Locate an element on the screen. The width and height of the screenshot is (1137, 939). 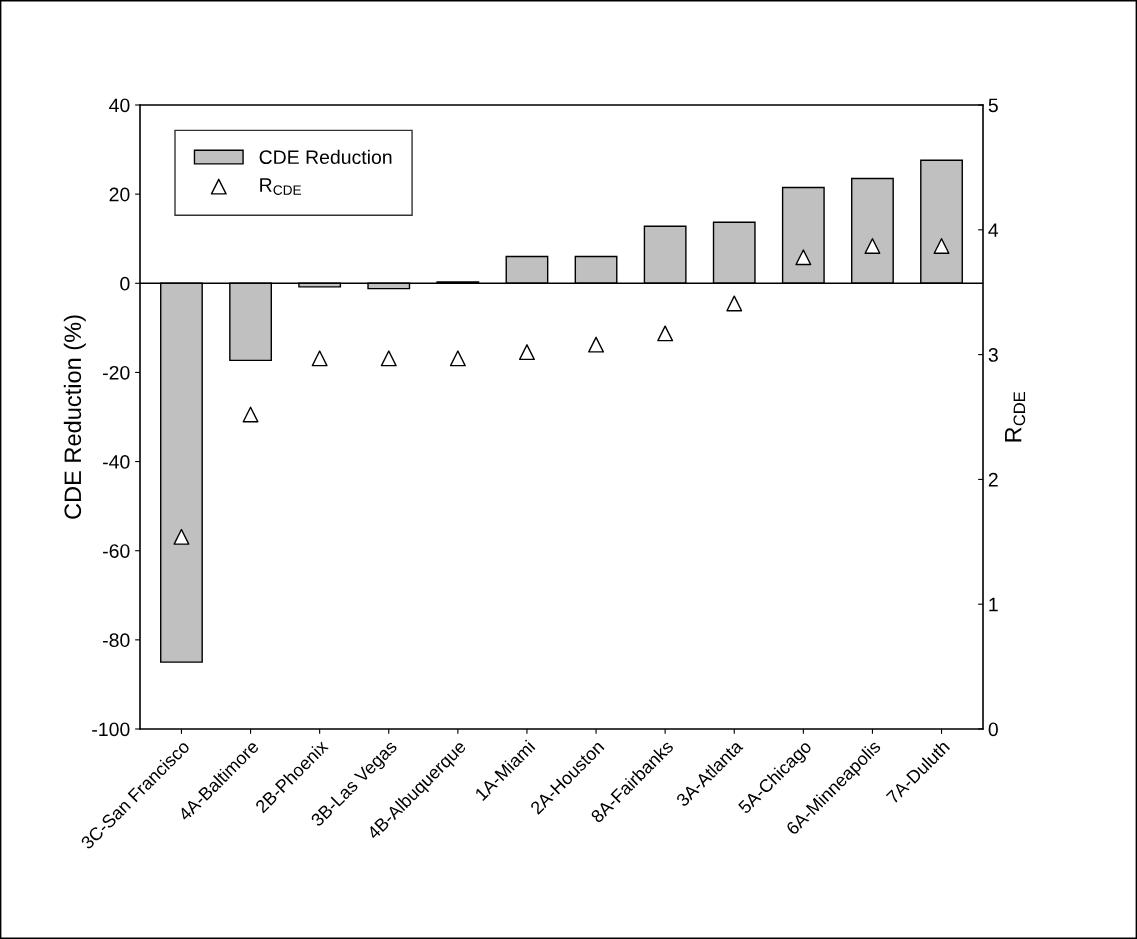
y-tick-label: -60 is located at coordinates (116, 551).